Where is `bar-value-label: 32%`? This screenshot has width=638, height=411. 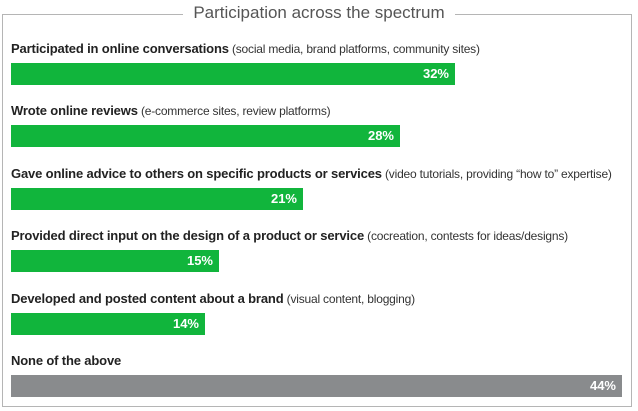 bar-value-label: 32% is located at coordinates (435, 73).